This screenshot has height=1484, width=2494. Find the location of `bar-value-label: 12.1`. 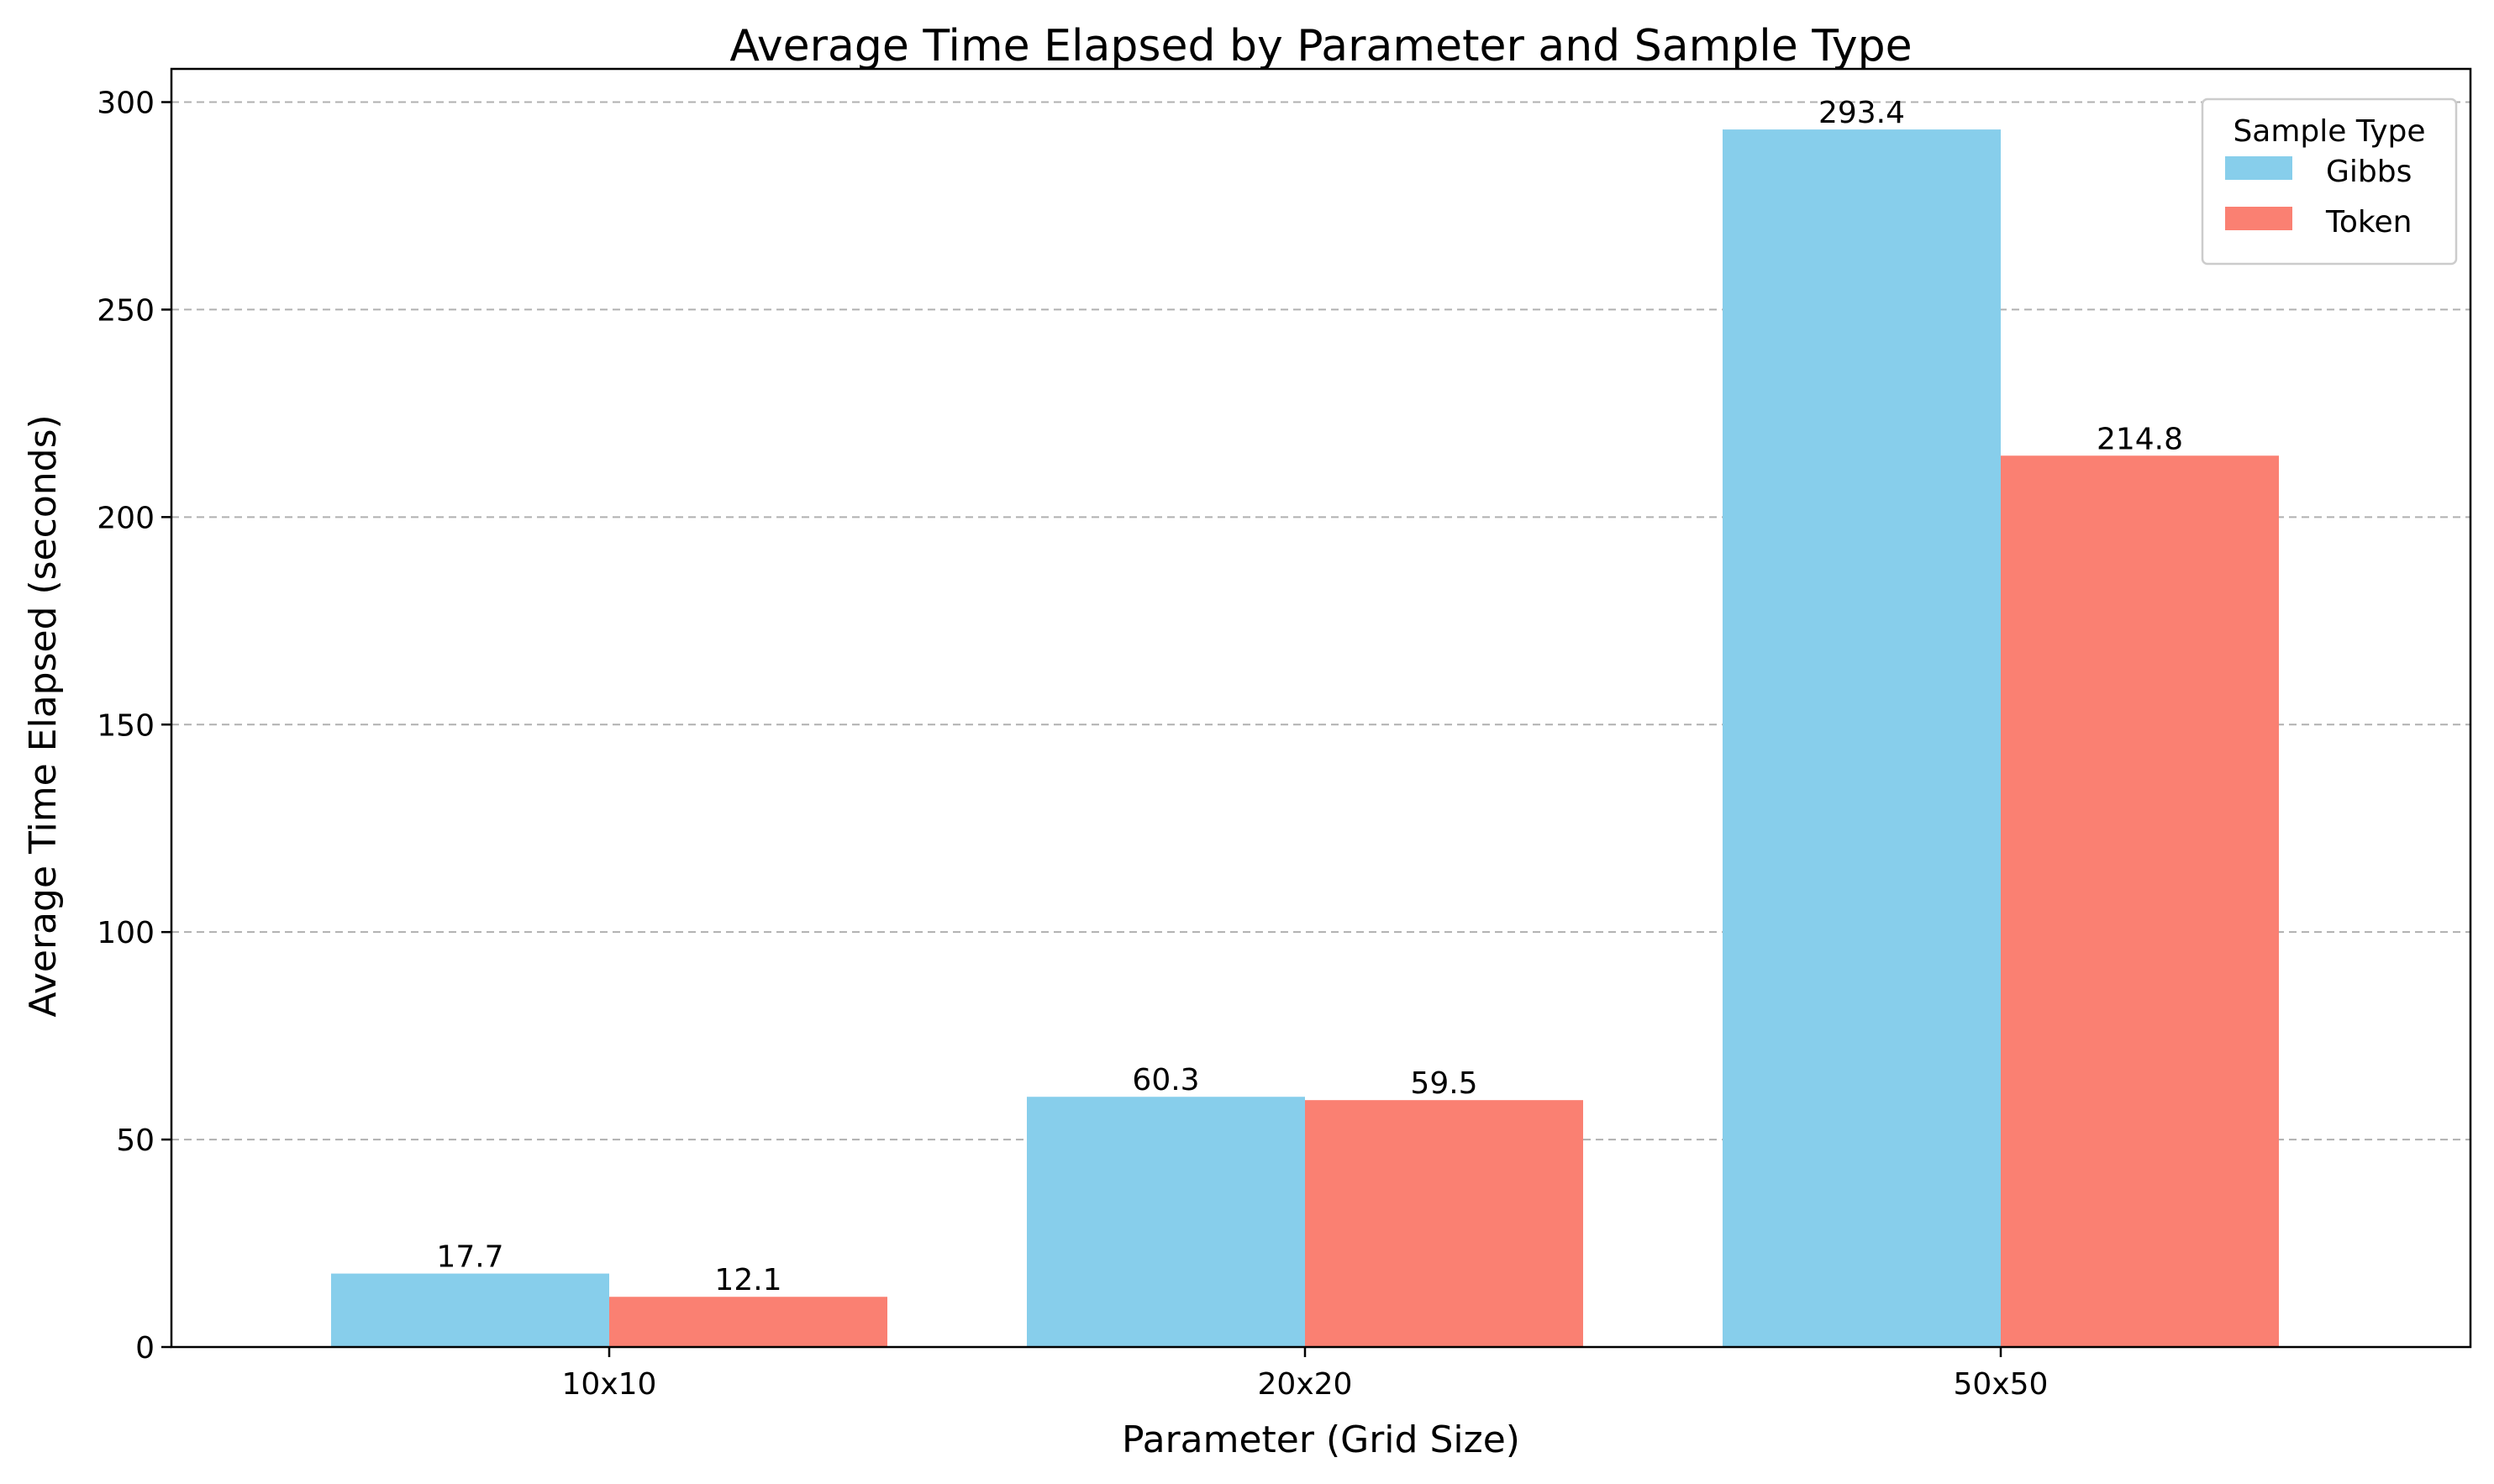

bar-value-label: 12.1 is located at coordinates (747, 1280).